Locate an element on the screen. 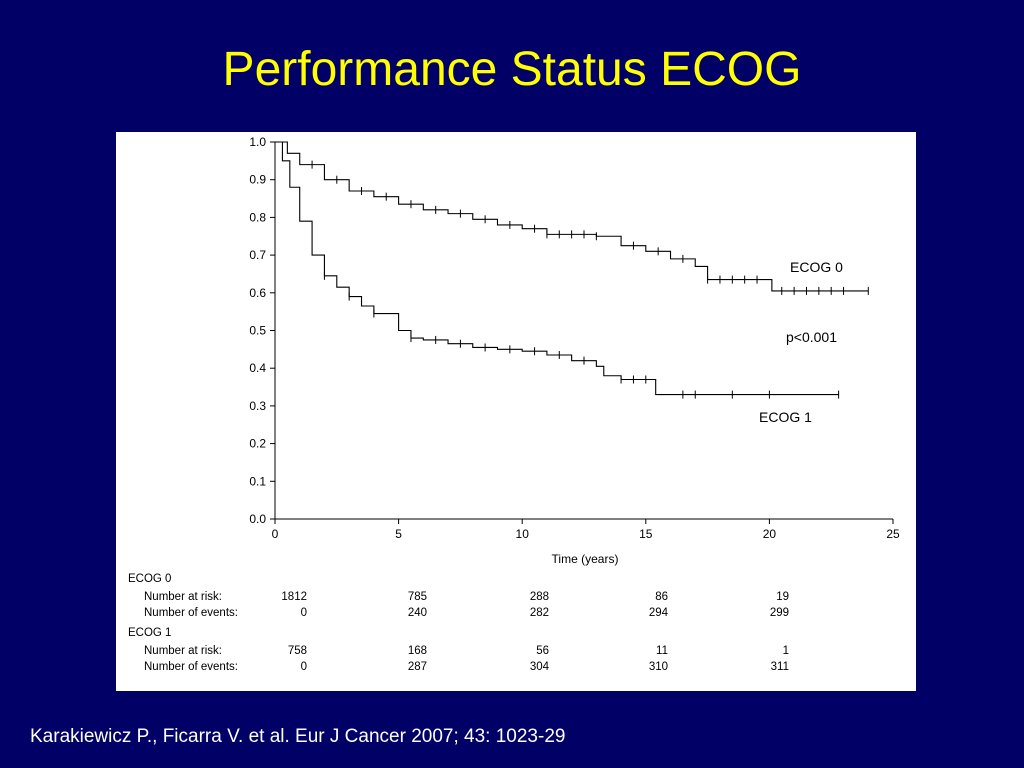 Image resolution: width=1024 pixels, height=768 pixels. risk-value: 19 is located at coordinates (782, 597).